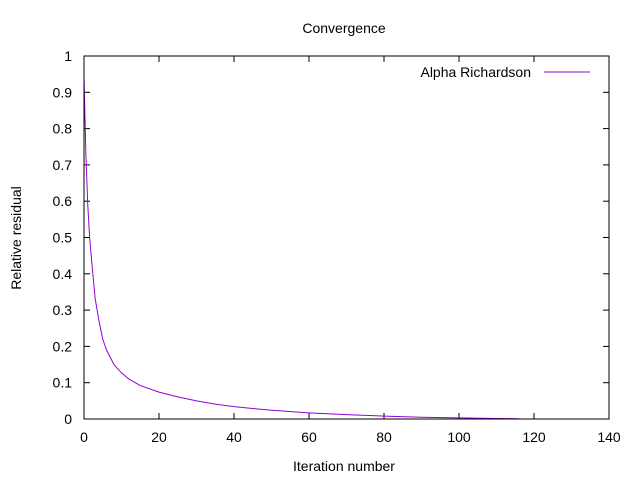 Image resolution: width=640 pixels, height=480 pixels. I want to click on x-tick-label: 20, so click(159, 437).